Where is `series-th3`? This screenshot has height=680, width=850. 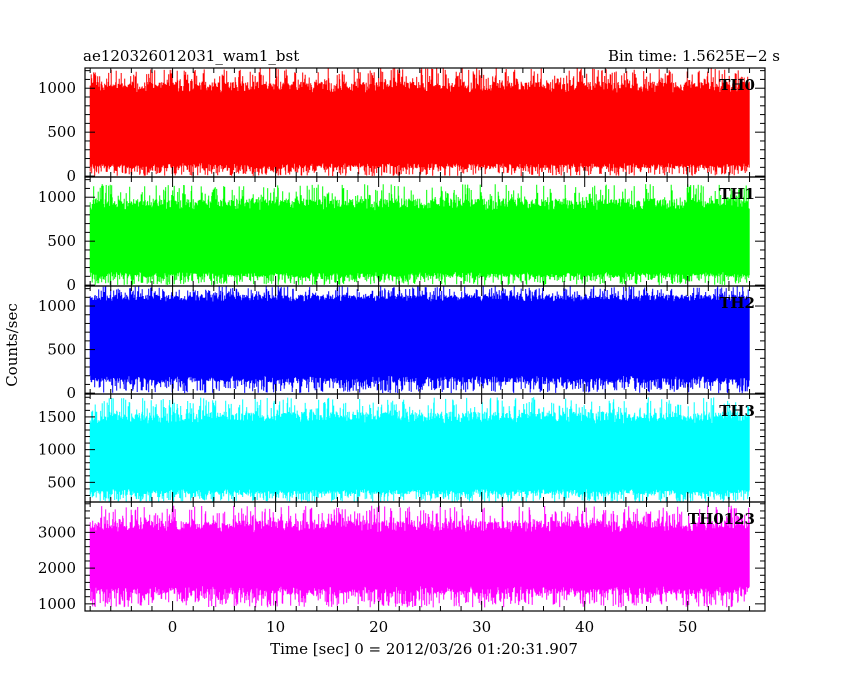
series-th3 is located at coordinates (419, 449).